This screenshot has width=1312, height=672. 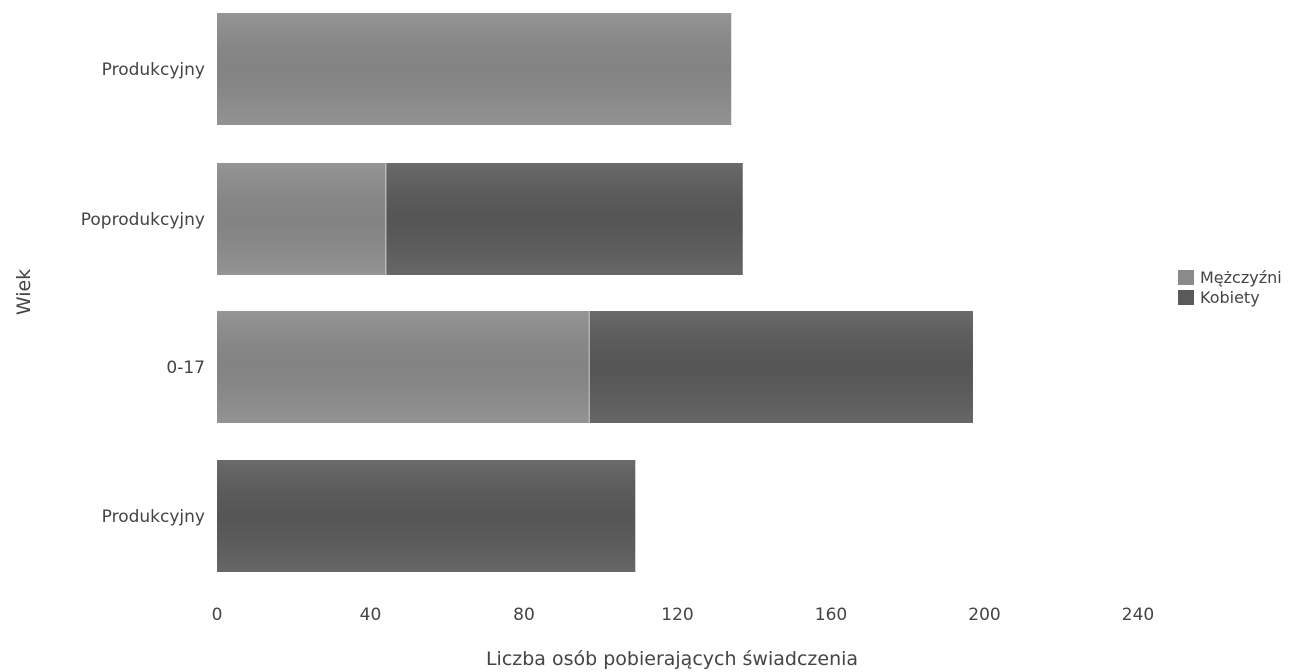 What do you see at coordinates (677, 615) in the screenshot?
I see `x-tick-label: 120` at bounding box center [677, 615].